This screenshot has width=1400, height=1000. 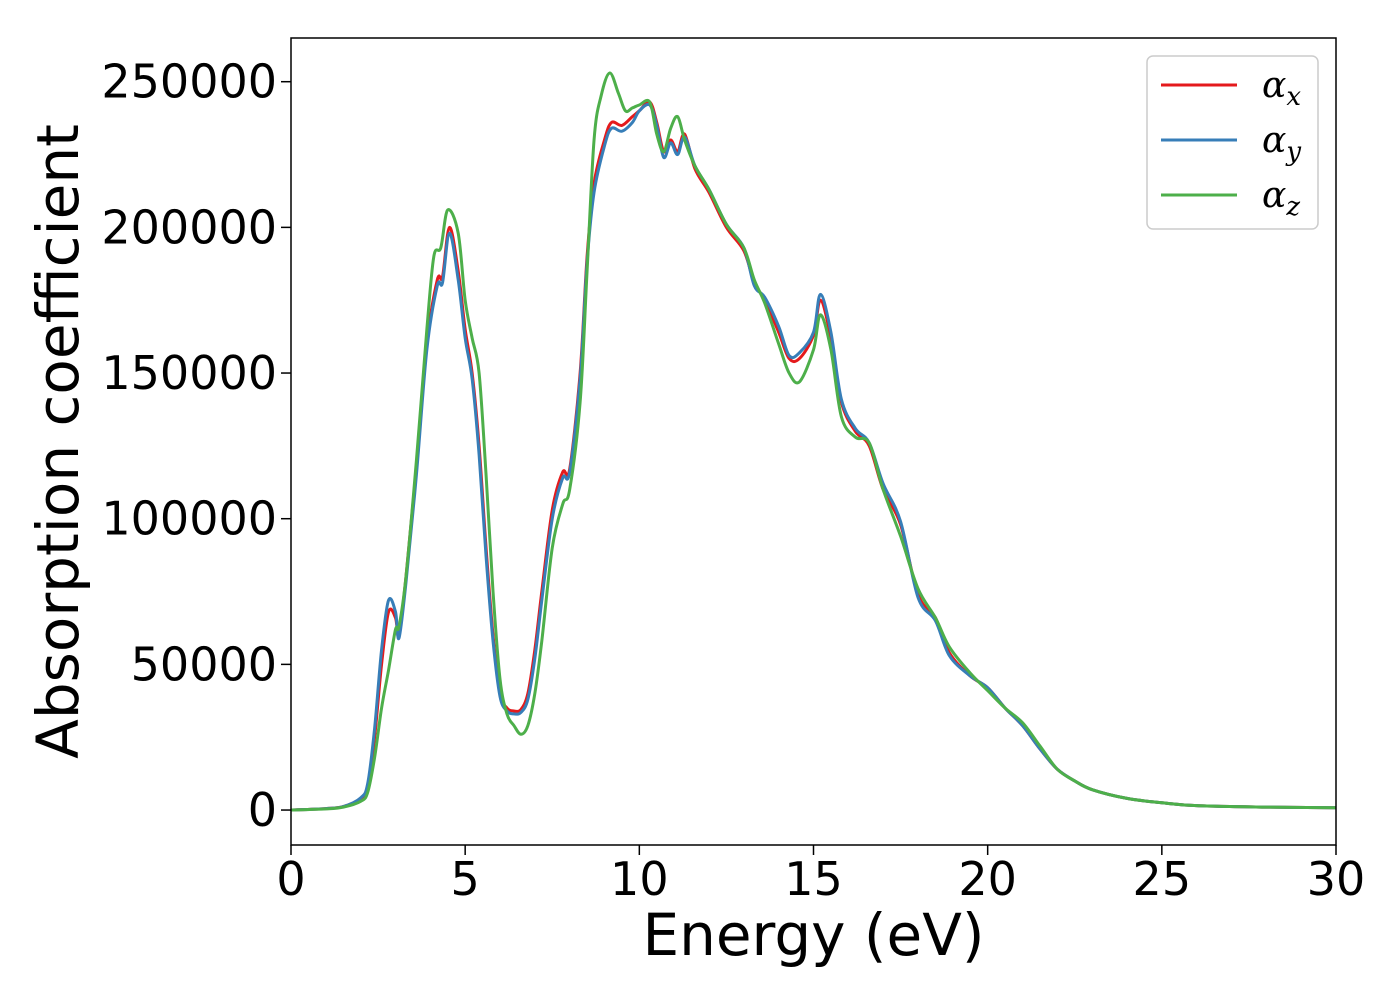 I want to click on y-tick-label: 50000, so click(x=204, y=664).